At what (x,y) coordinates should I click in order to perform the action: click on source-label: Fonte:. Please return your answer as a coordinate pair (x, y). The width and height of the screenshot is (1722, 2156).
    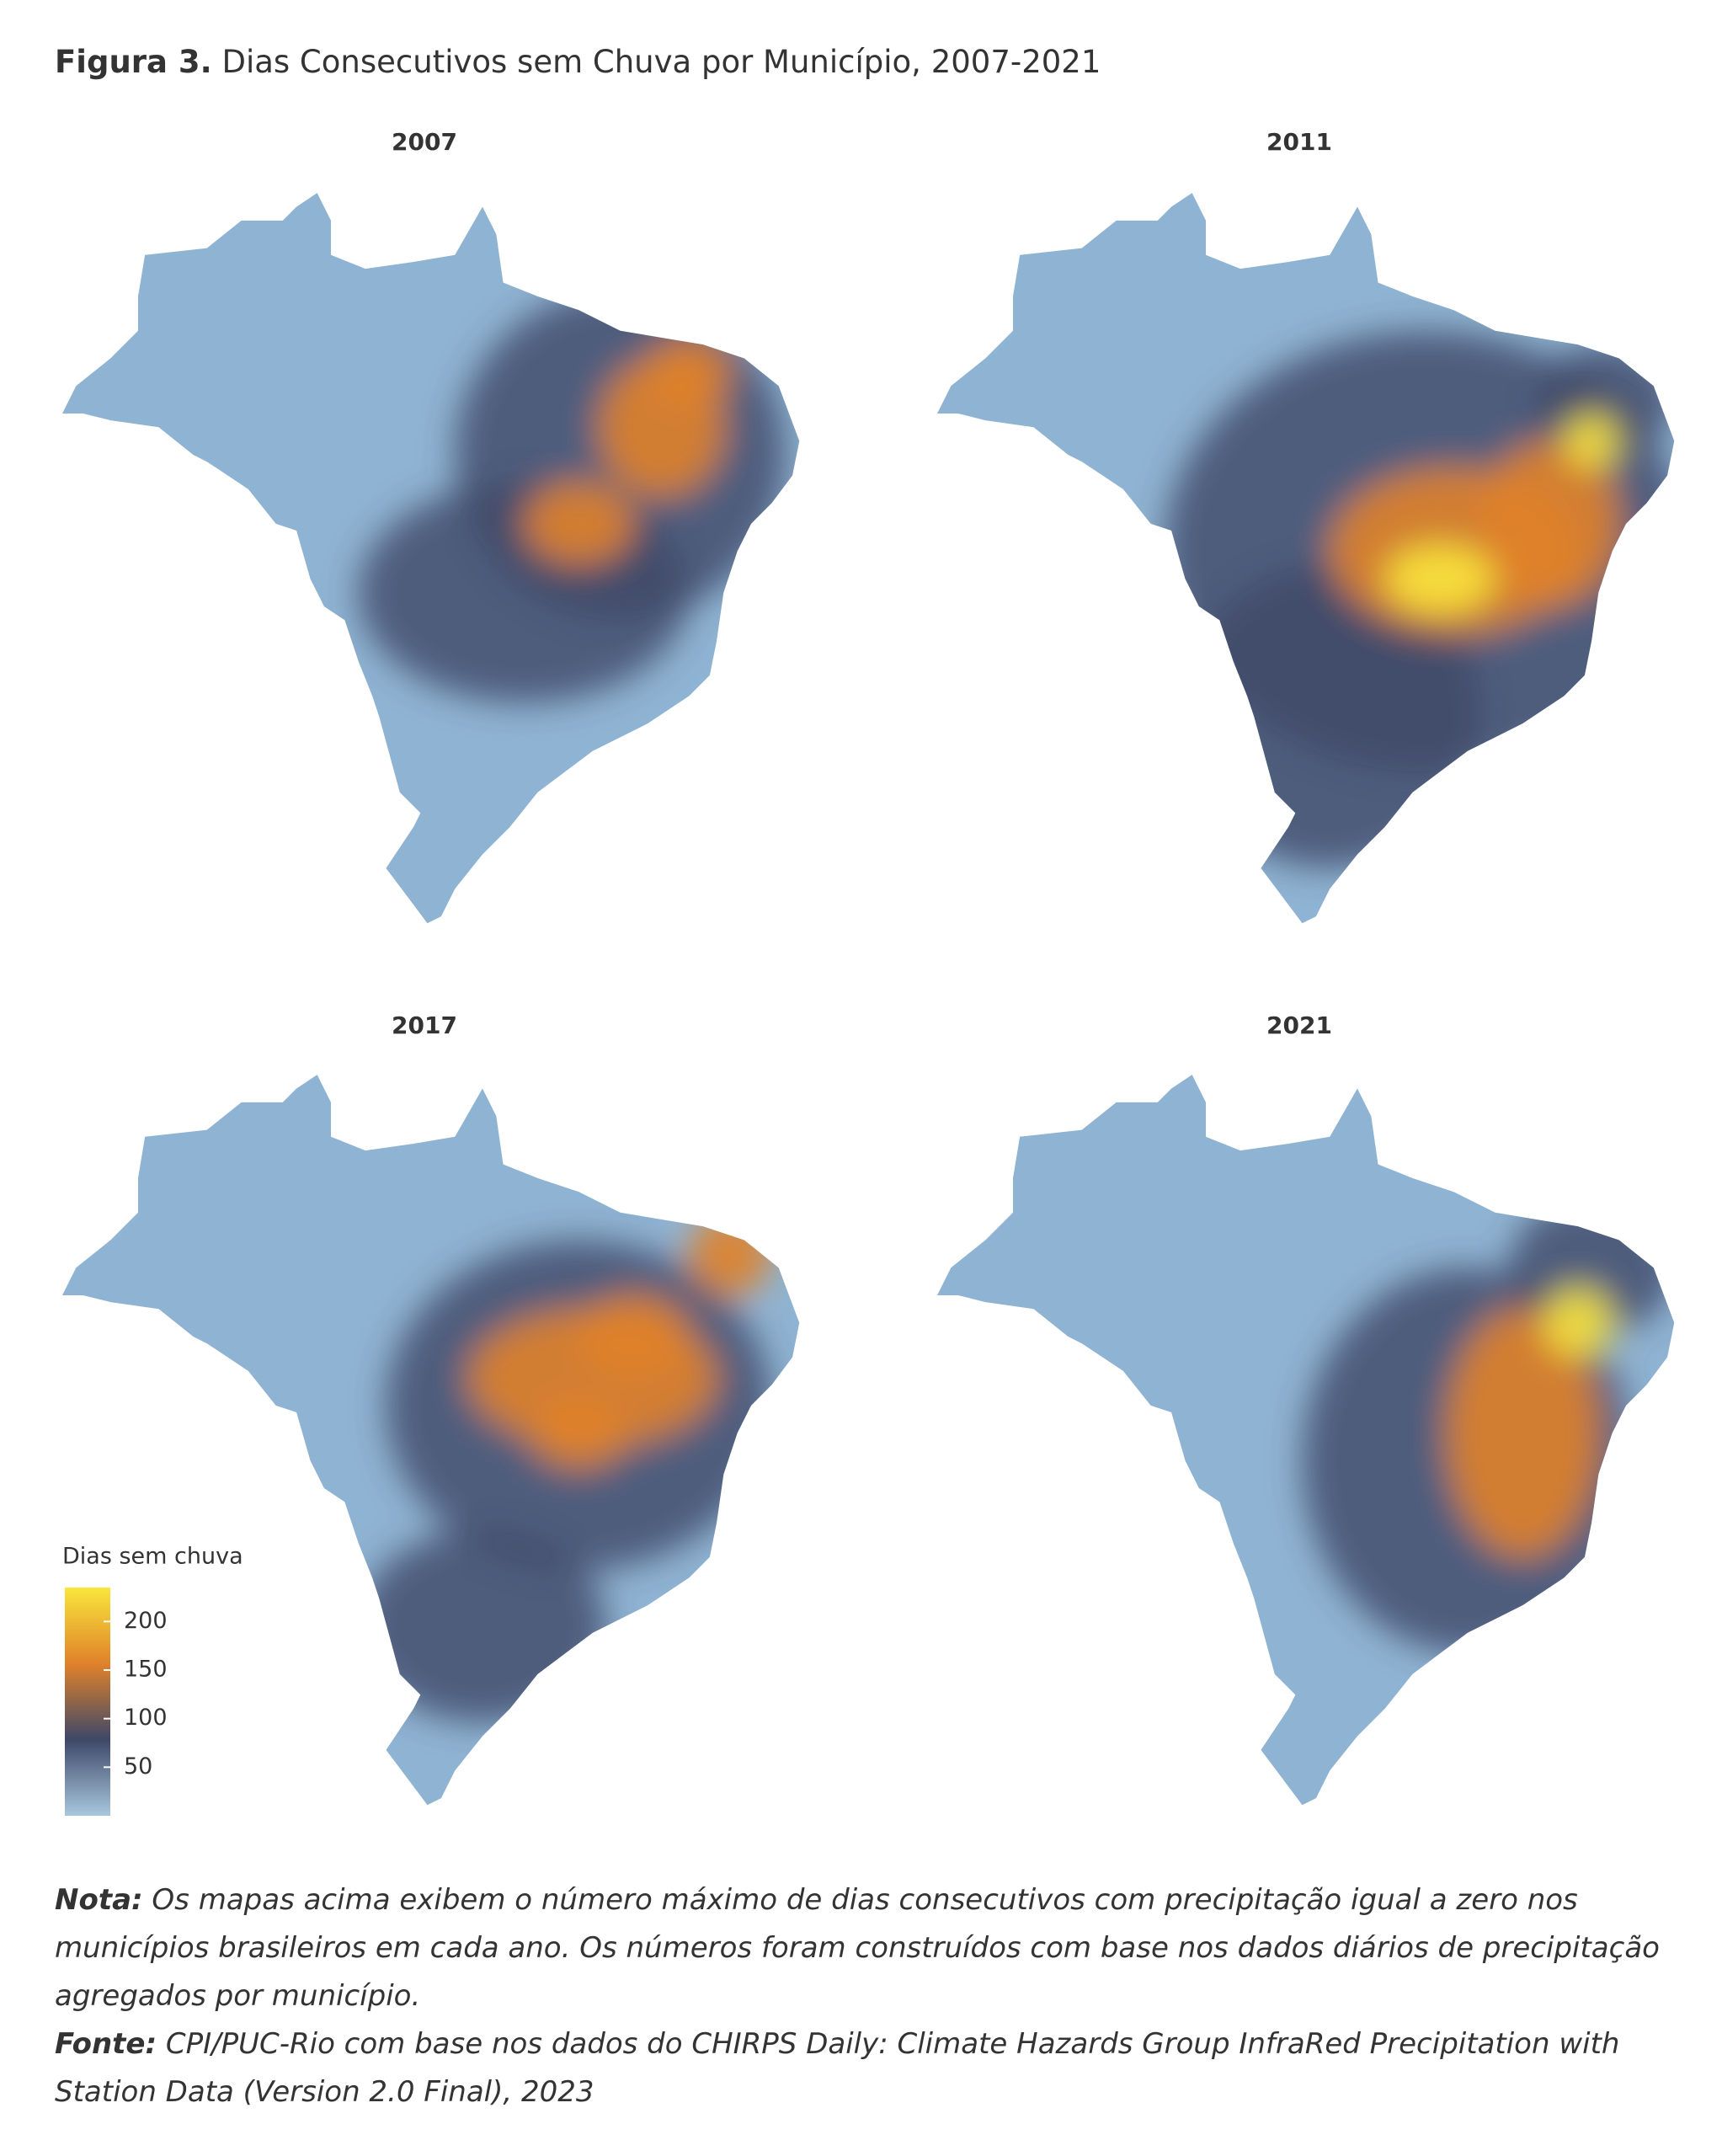
    Looking at the image, I should click on (106, 2044).